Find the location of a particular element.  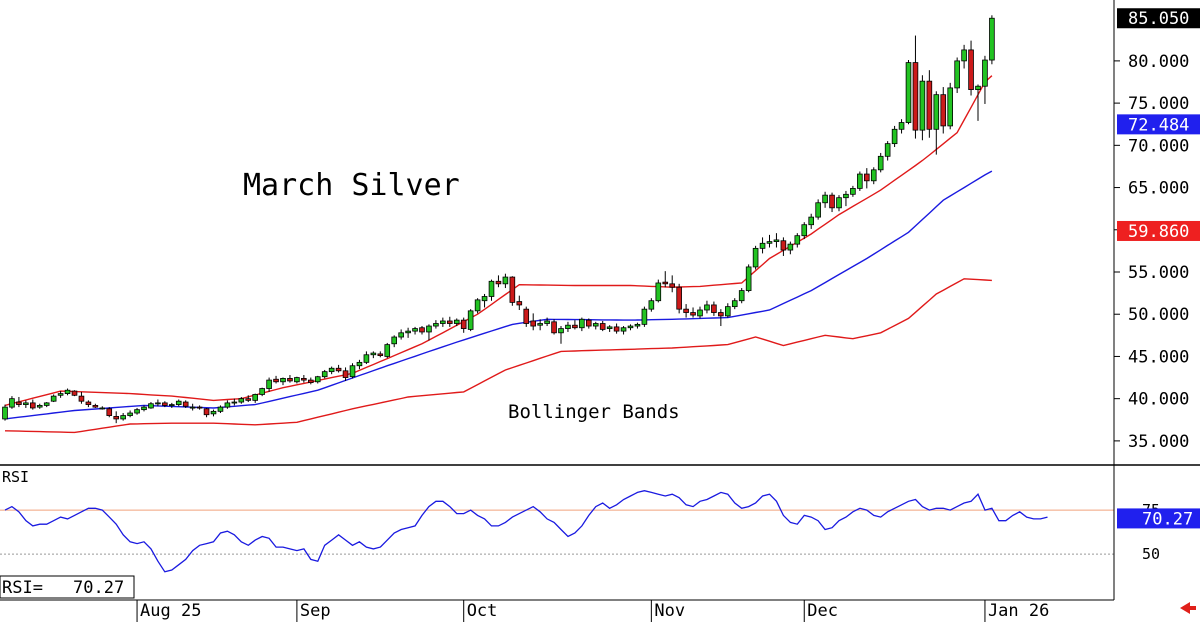

price-tick-label: 75.000 is located at coordinates (1158, 104).